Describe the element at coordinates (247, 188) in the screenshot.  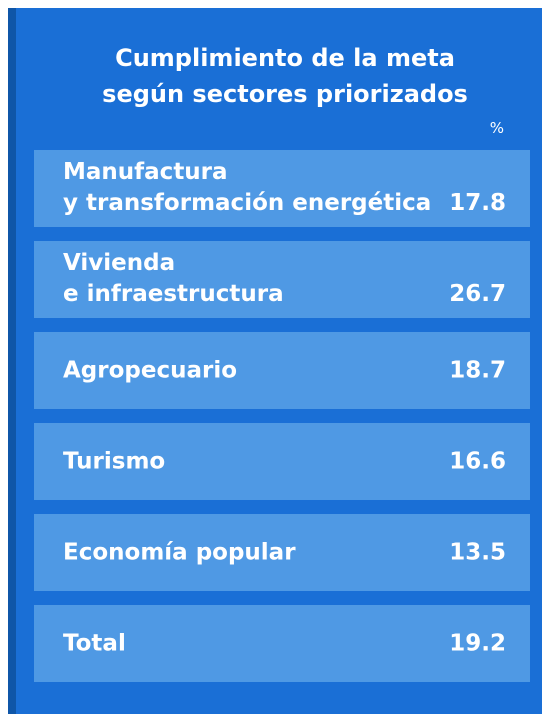
I see `row-label: Manufactura y transformación energética` at that location.